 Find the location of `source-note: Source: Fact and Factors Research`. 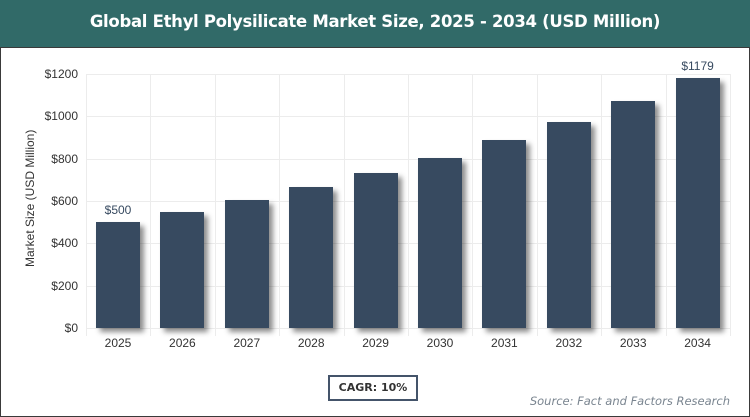

source-note: Source: Fact and Factors Research is located at coordinates (629, 401).